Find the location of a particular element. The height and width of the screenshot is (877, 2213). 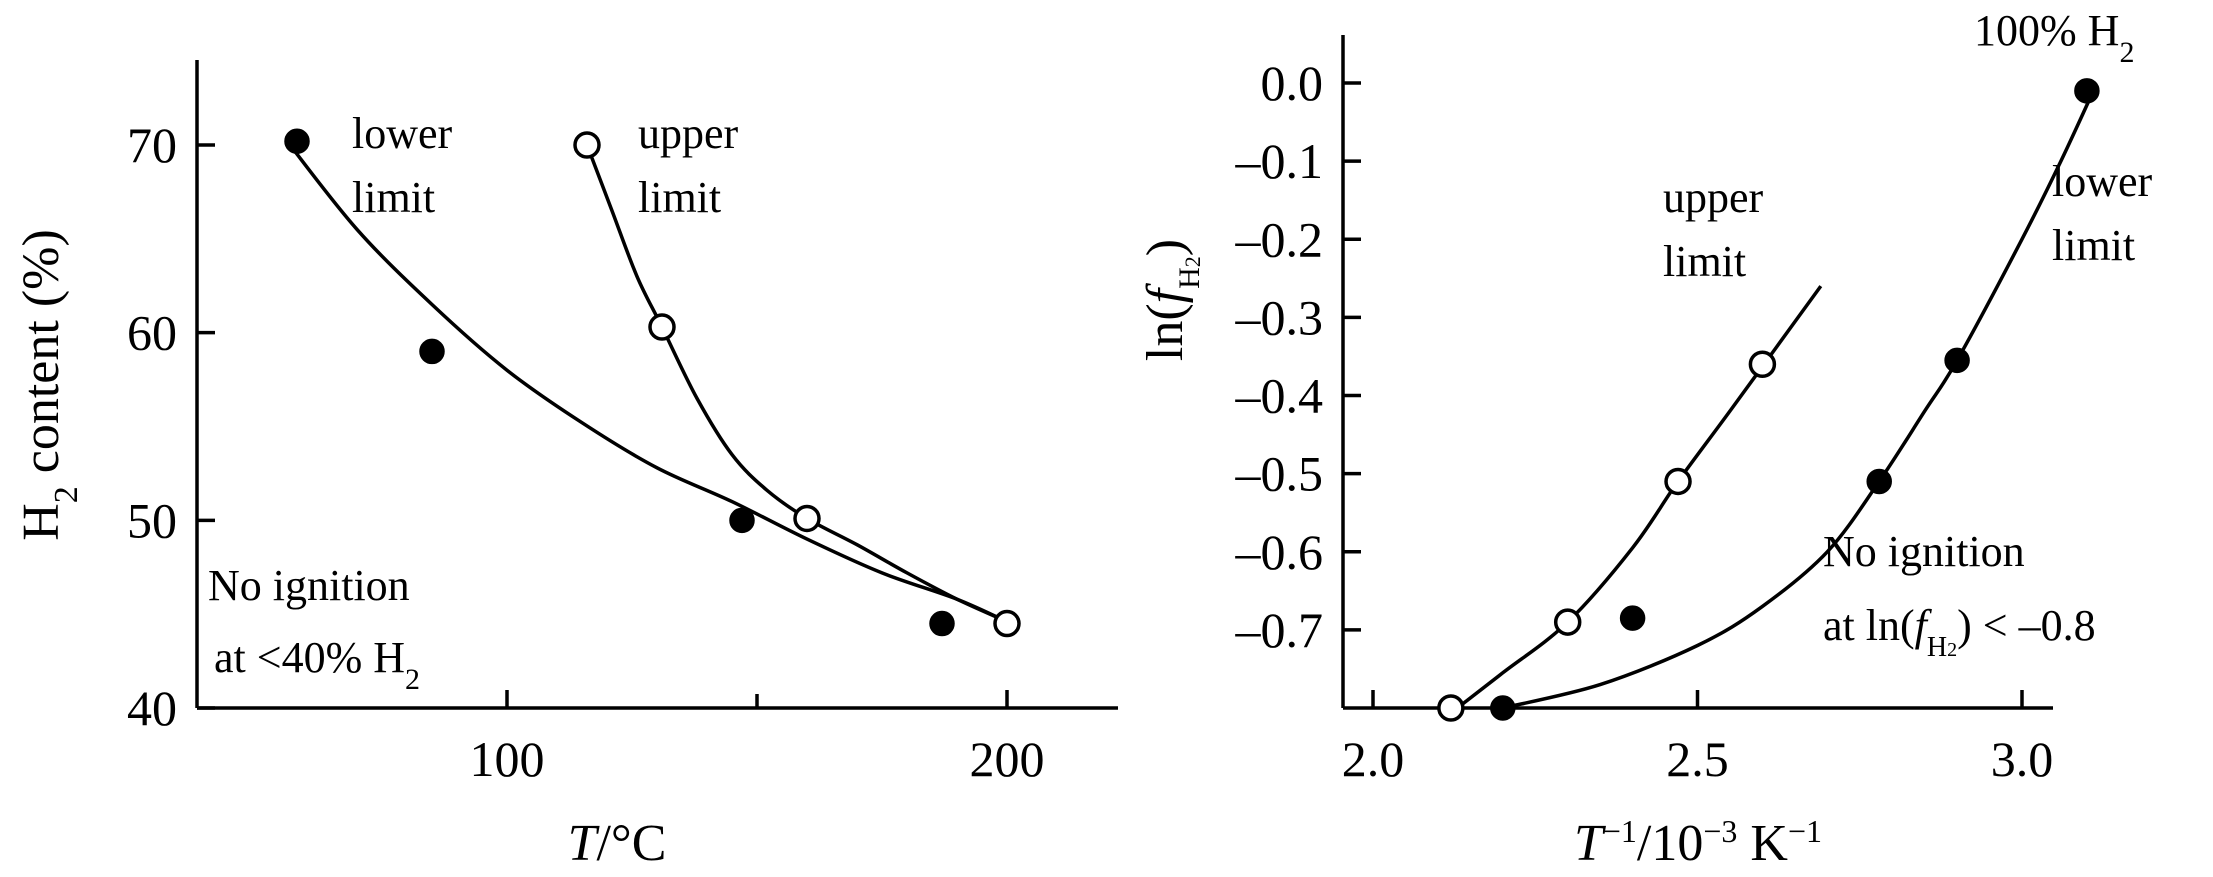

left-y-ticks: 40 50 60 70 is located at coordinates (171, 426).